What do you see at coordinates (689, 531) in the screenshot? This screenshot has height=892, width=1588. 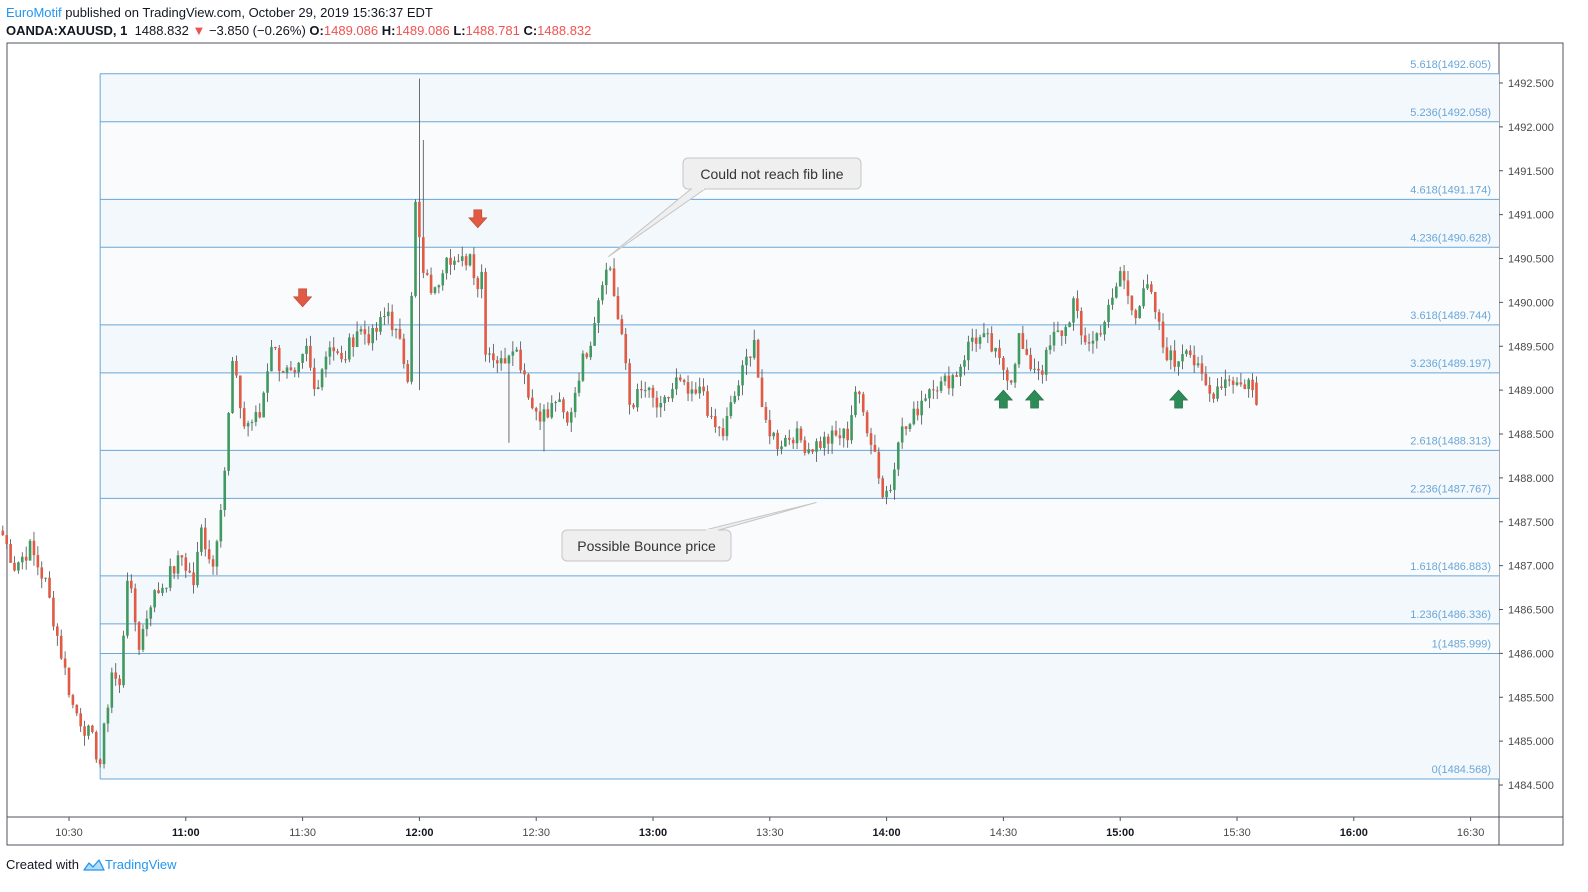 I see `callout-annotation: Possible Bounce price` at bounding box center [689, 531].